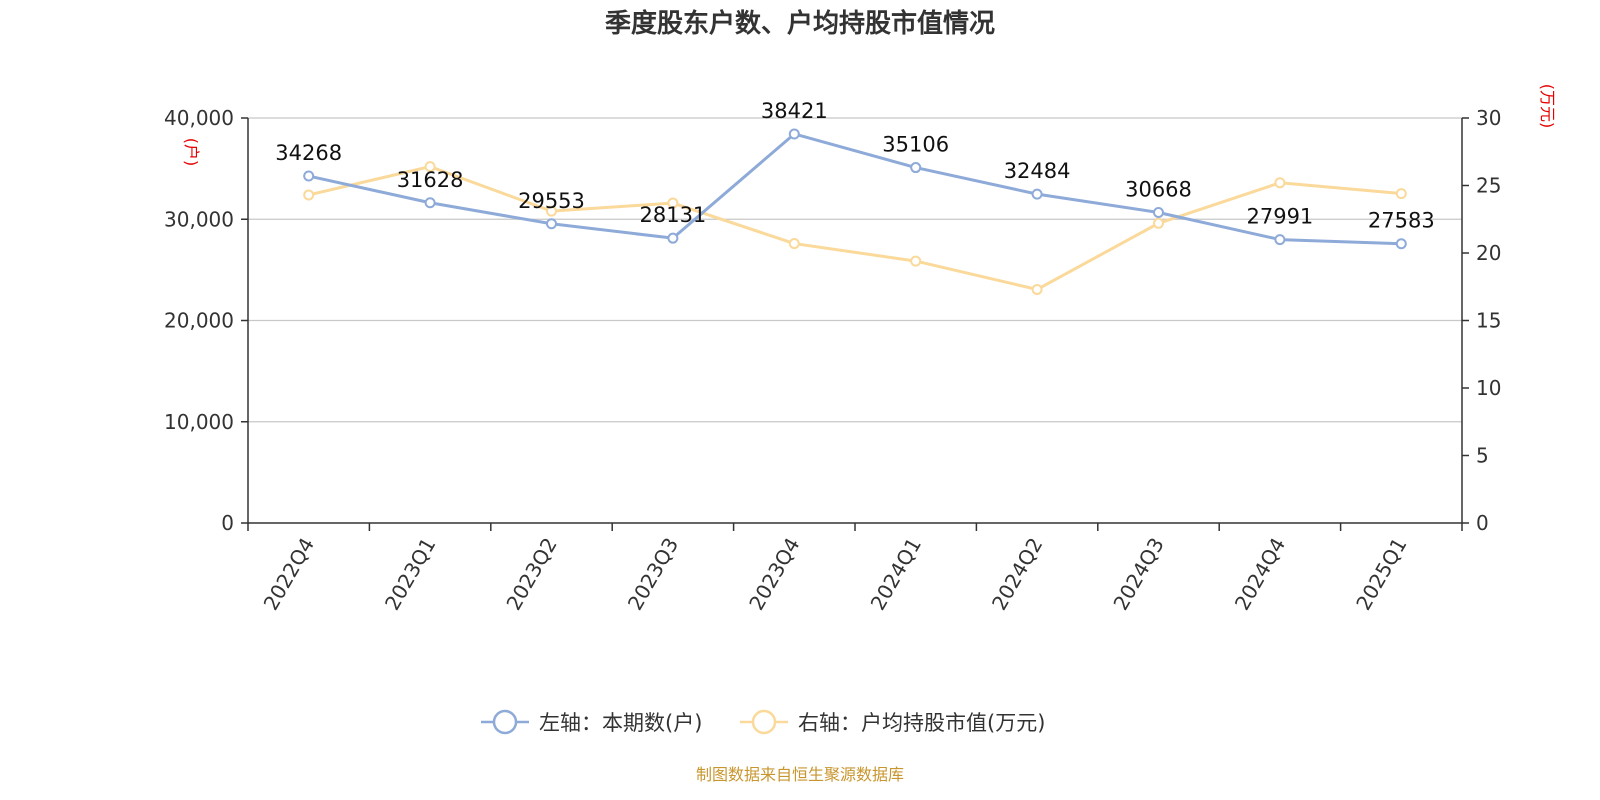  Describe the element at coordinates (551, 201) in the screenshot. I see `data-label: 29553` at that location.